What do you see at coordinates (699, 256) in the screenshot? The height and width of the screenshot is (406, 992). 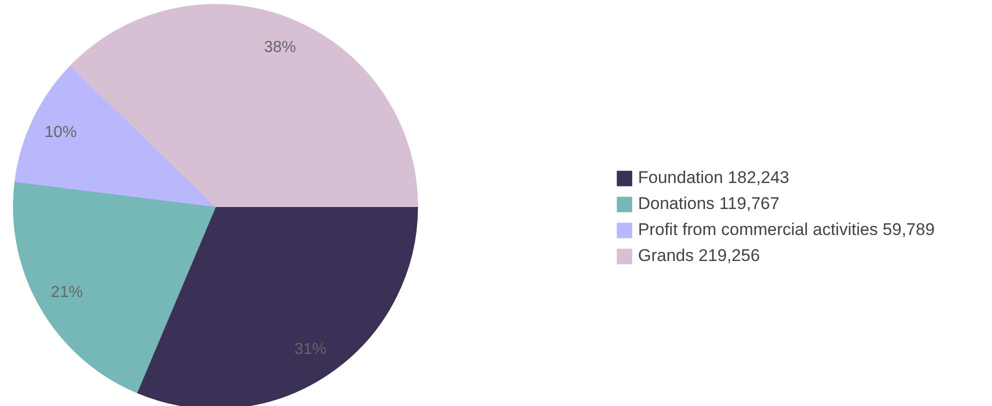 I see `legend-label: Grands 219,256` at bounding box center [699, 256].